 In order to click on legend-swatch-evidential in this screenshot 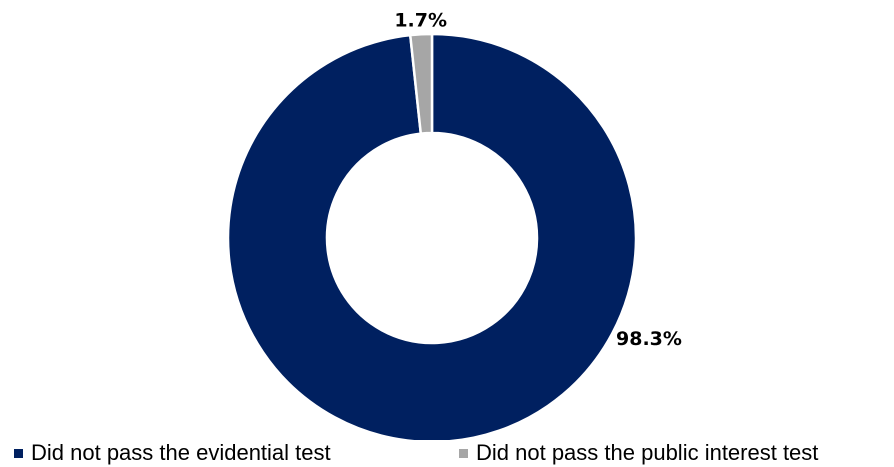, I will do `click(18, 453)`.